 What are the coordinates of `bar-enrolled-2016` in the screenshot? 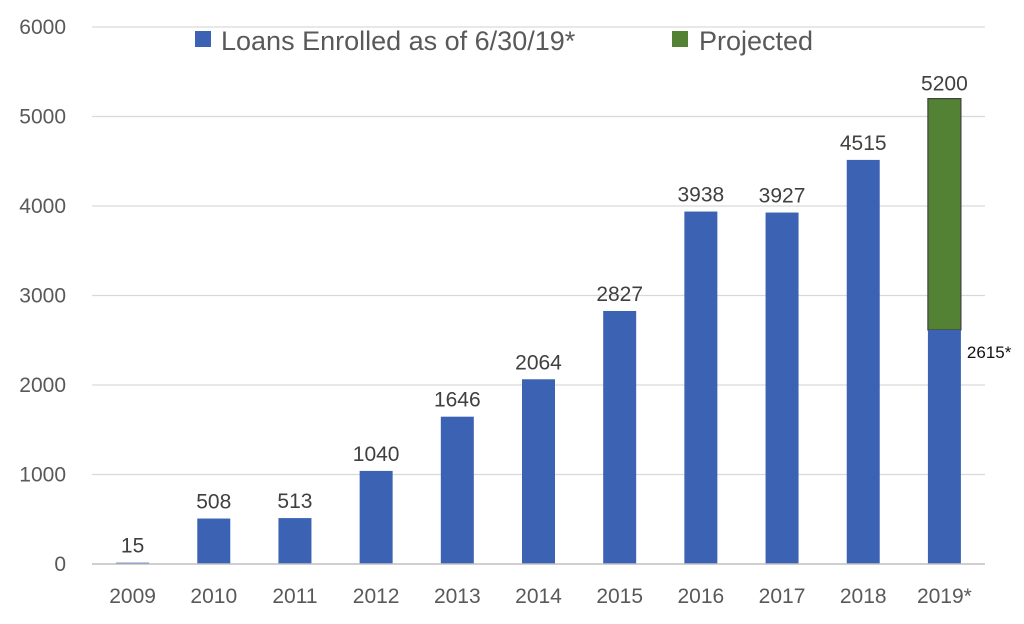 It's located at (701, 387).